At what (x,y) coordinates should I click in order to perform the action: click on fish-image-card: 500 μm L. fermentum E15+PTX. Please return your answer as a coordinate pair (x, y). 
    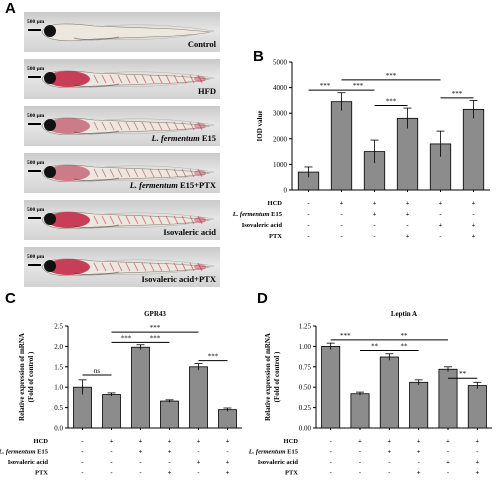
    Looking at the image, I should click on (122, 173).